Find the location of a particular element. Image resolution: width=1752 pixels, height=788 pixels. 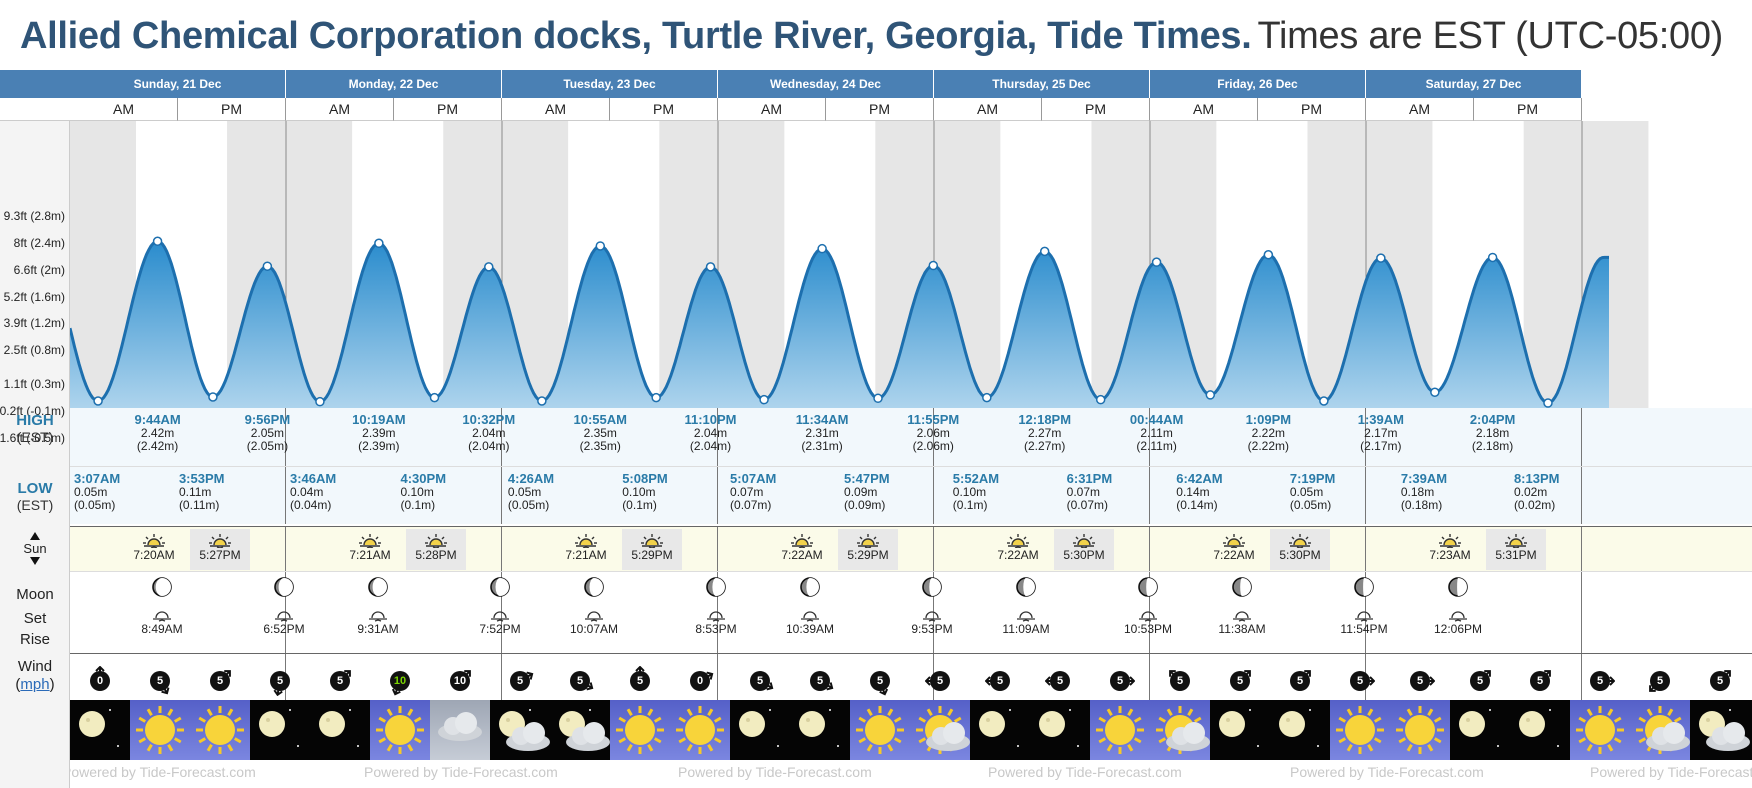

sunset-time: 5:31PM is located at coordinates (1516, 555).